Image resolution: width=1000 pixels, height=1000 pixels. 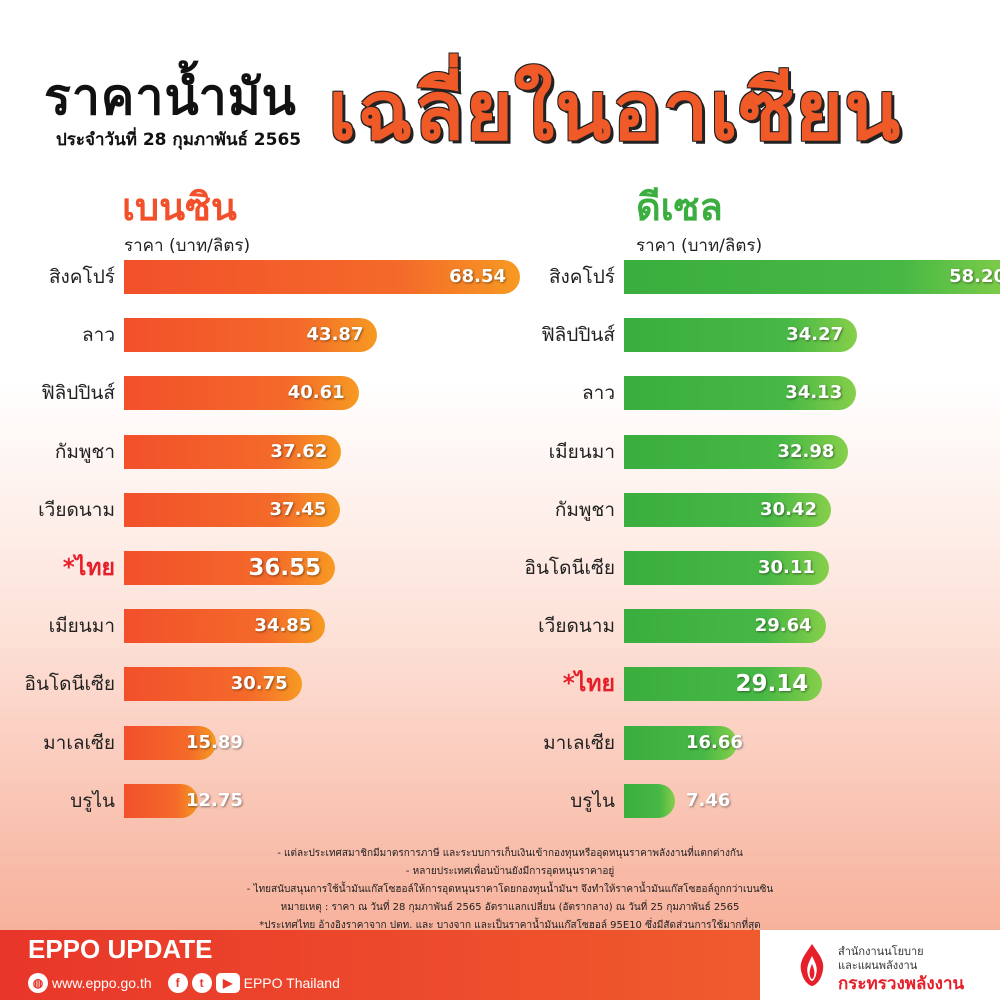 I want to click on petrol-unit: ราคา (บาท/ลิตร), so click(x=187, y=246).